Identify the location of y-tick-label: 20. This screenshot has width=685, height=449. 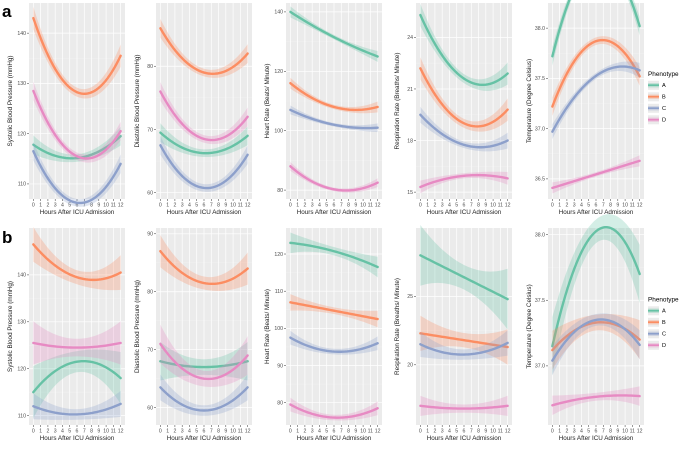
(410, 366).